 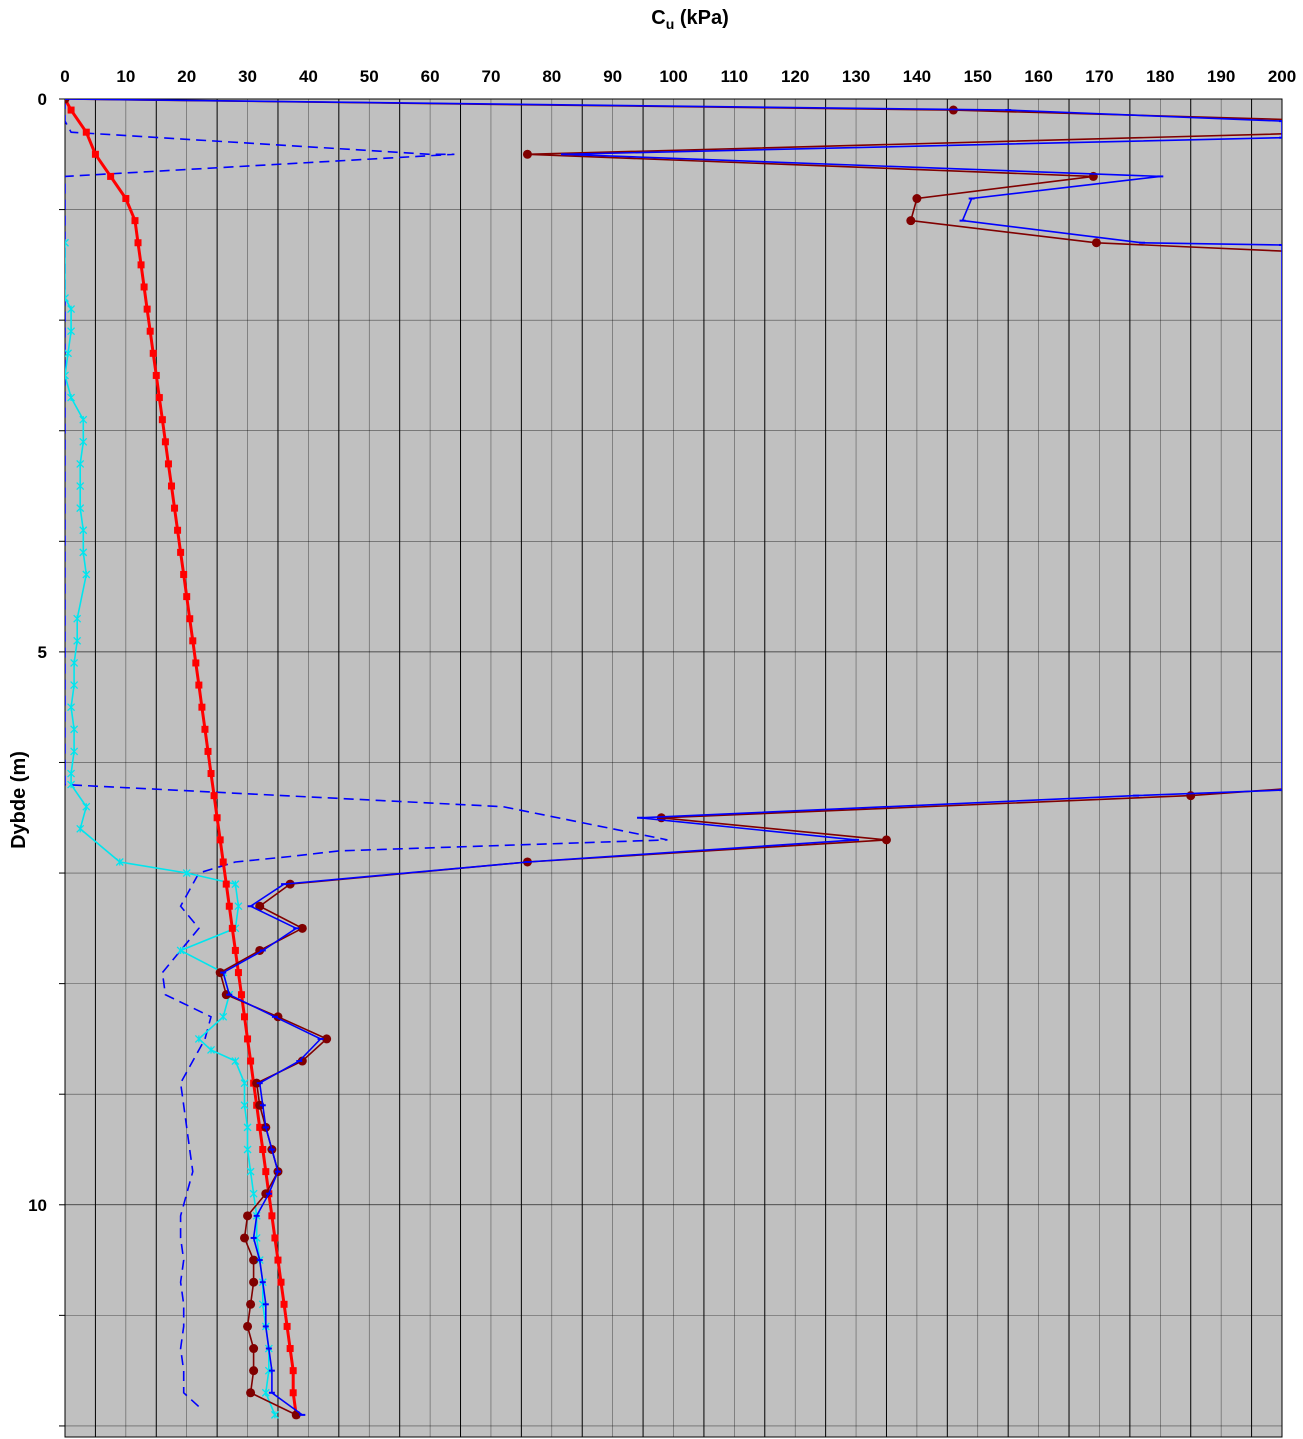 What do you see at coordinates (42, 652) in the screenshot?
I see `y-tick-label: 5` at bounding box center [42, 652].